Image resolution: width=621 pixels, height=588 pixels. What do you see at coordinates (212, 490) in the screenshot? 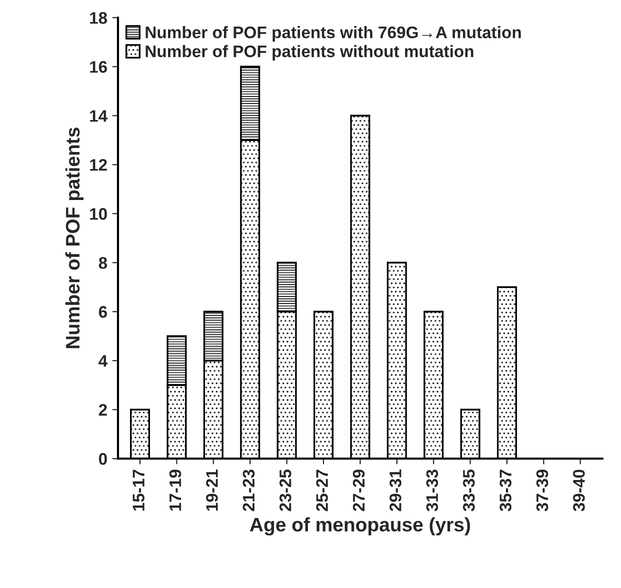
I see `x-tick-label: 19-21` at bounding box center [212, 490].